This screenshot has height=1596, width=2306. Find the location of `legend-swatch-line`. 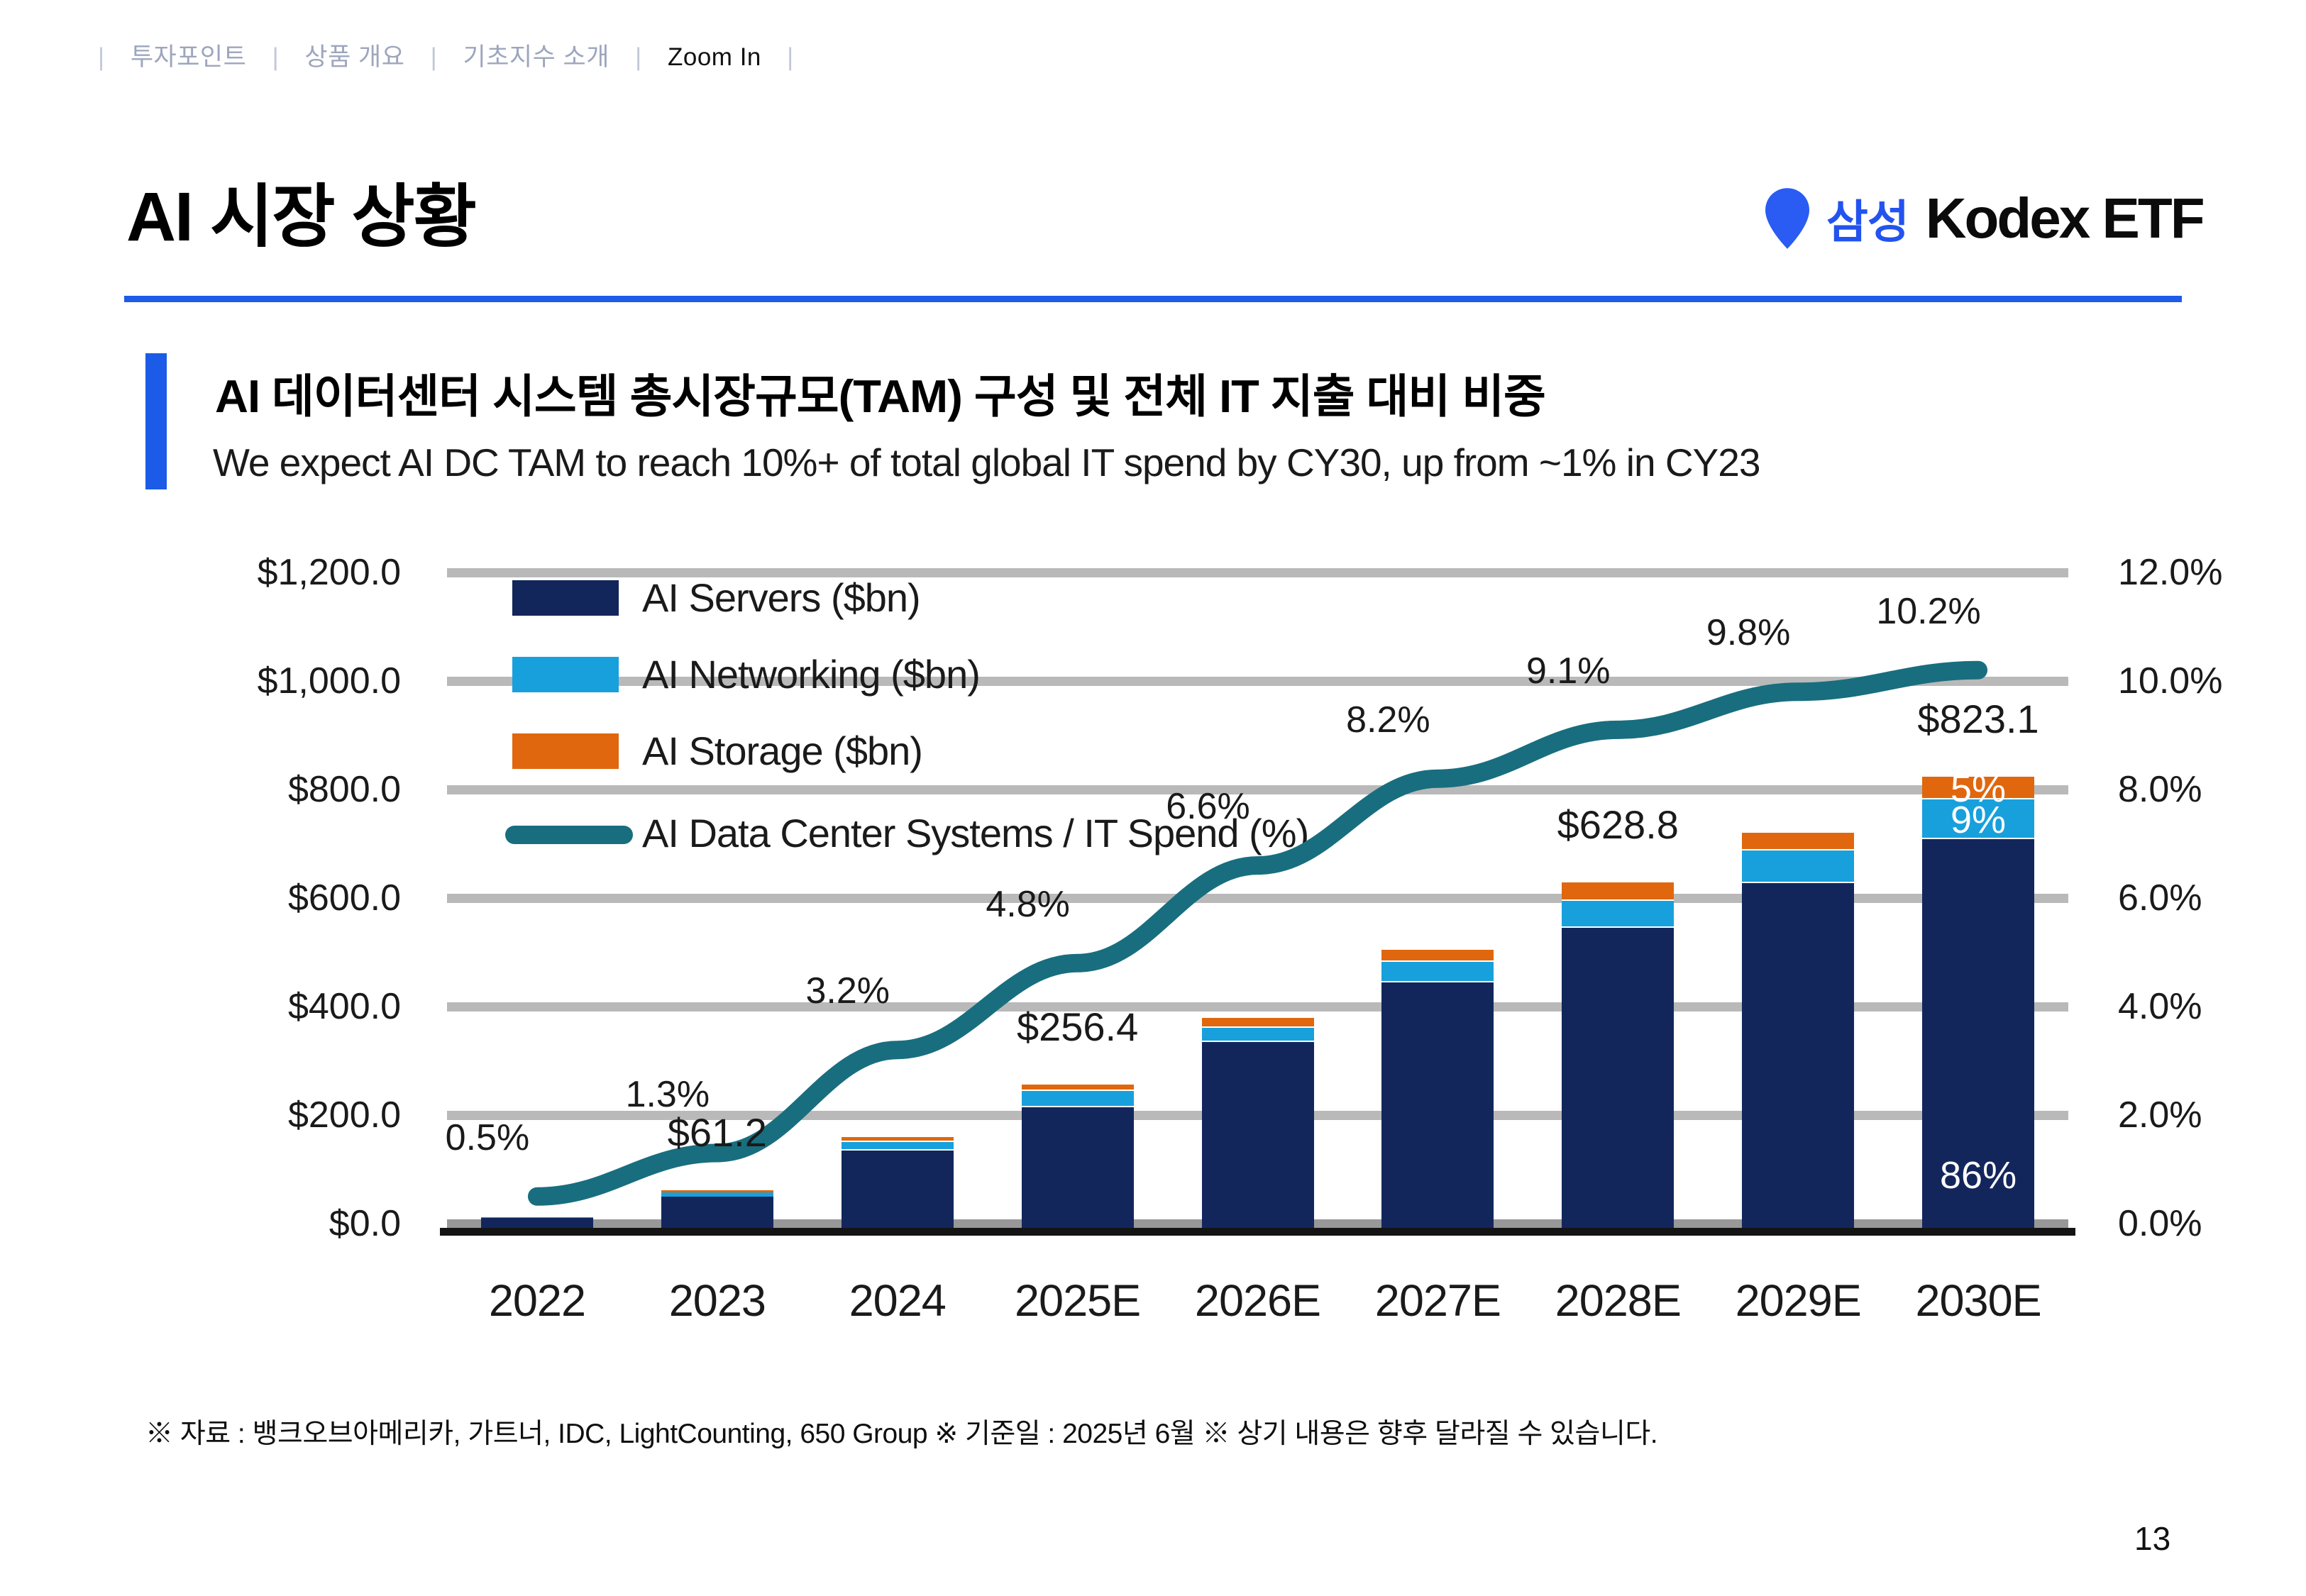

legend-swatch-line is located at coordinates (569, 835).